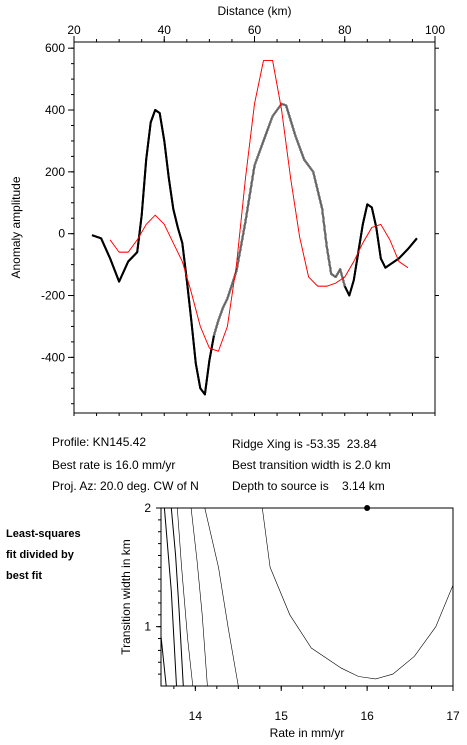  Describe the element at coordinates (255, 30) in the screenshot. I see `x-tick-label: 60` at that location.